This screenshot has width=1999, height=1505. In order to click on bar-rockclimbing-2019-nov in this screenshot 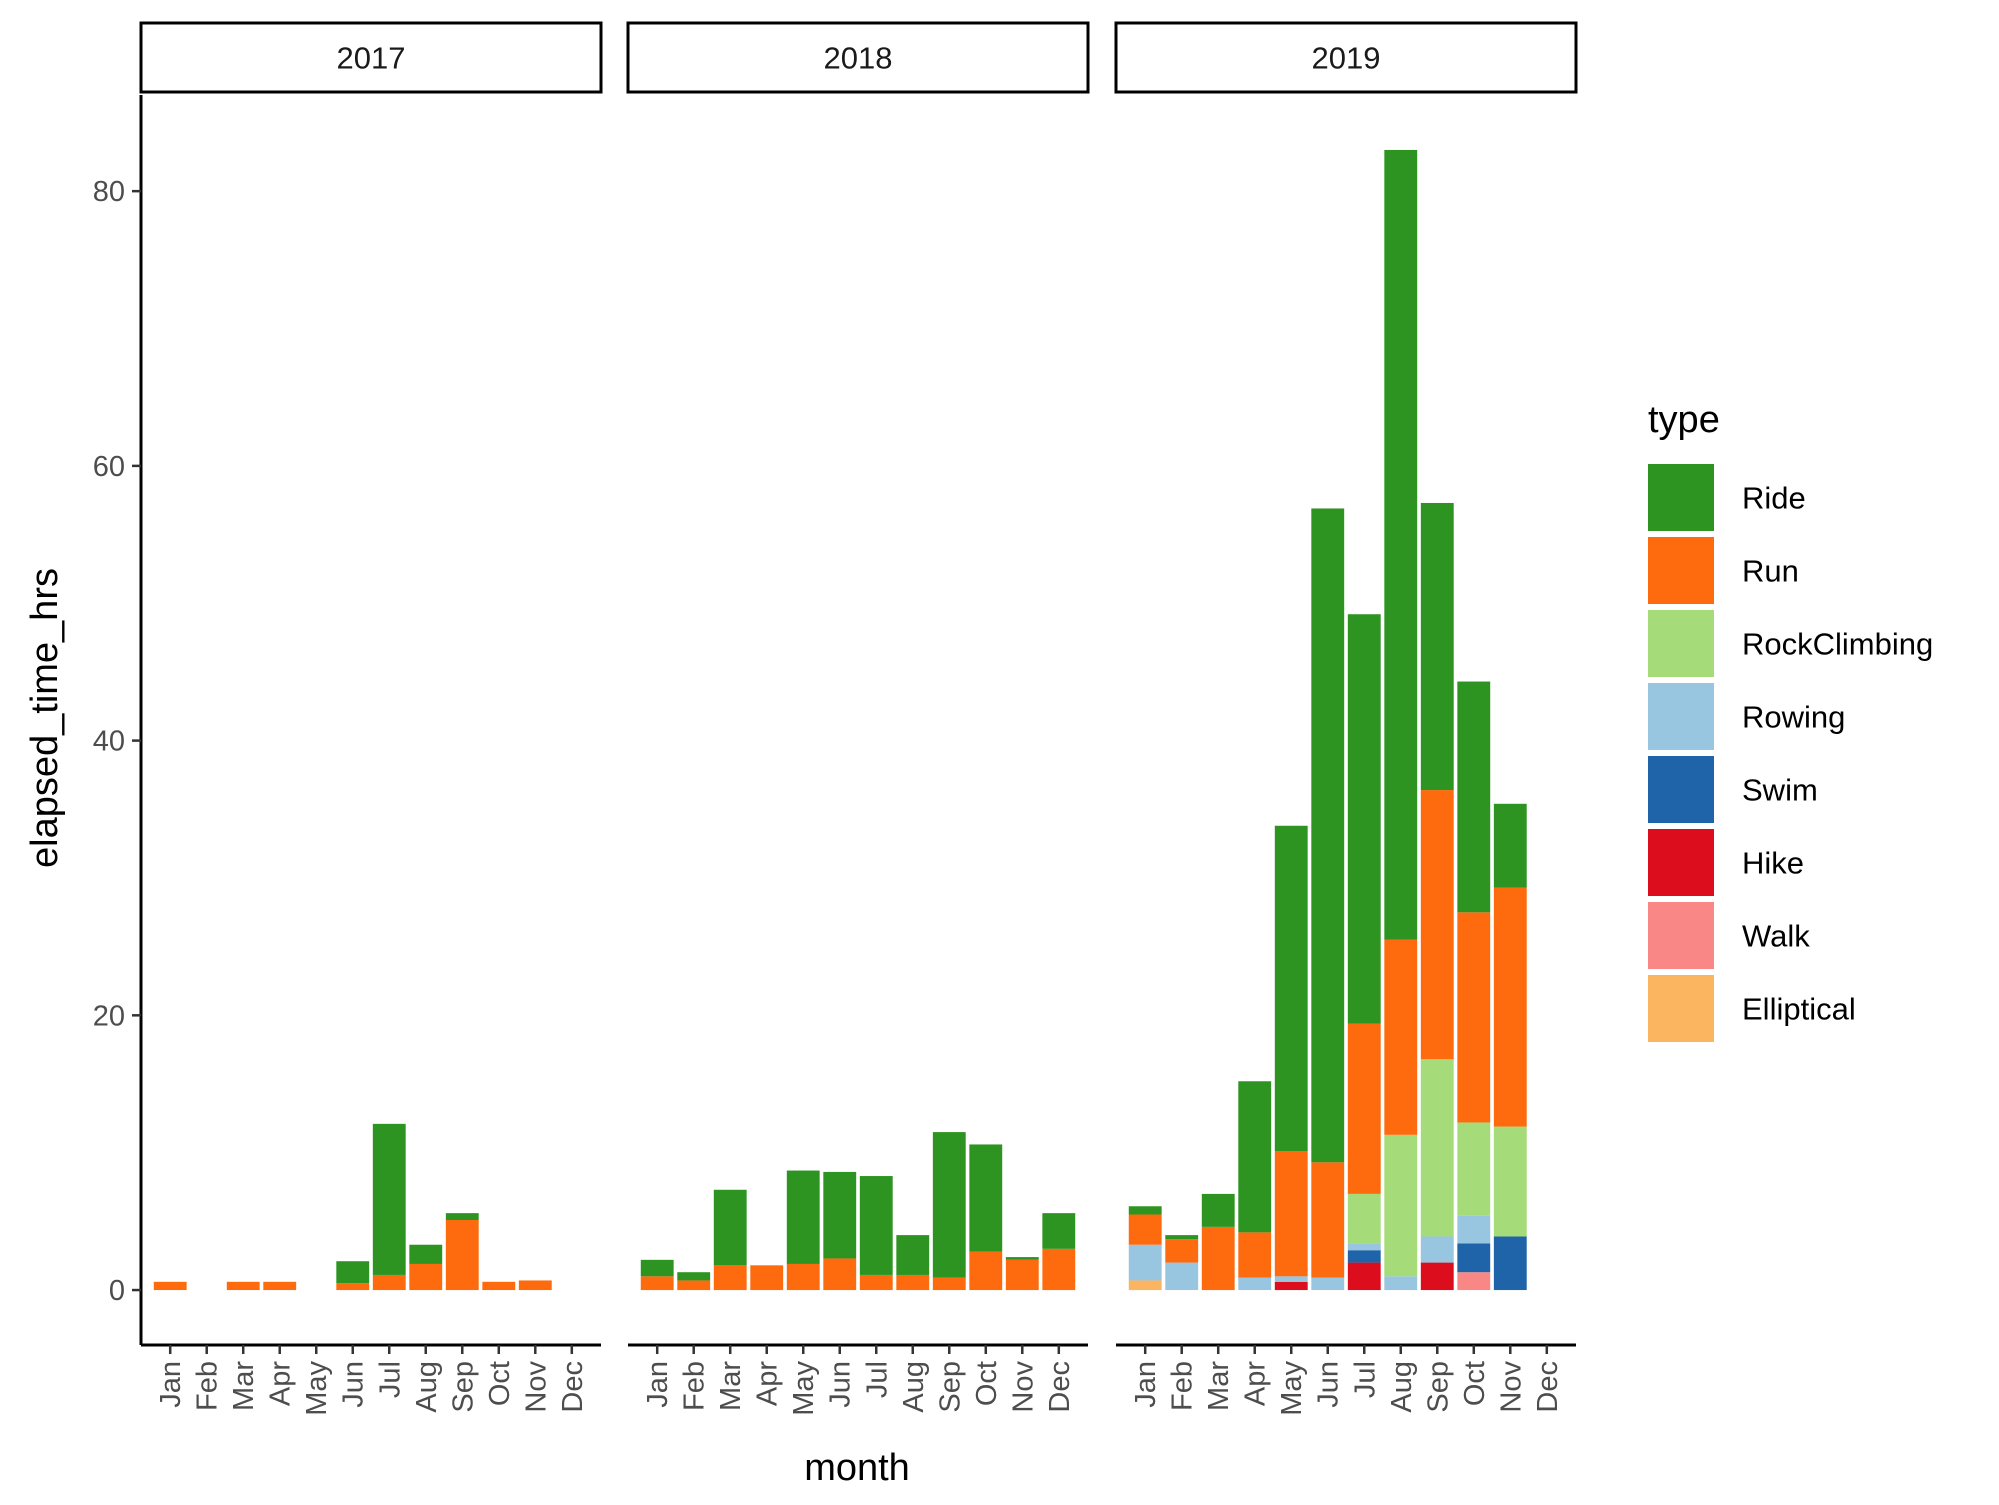, I will do `click(1510, 1181)`.